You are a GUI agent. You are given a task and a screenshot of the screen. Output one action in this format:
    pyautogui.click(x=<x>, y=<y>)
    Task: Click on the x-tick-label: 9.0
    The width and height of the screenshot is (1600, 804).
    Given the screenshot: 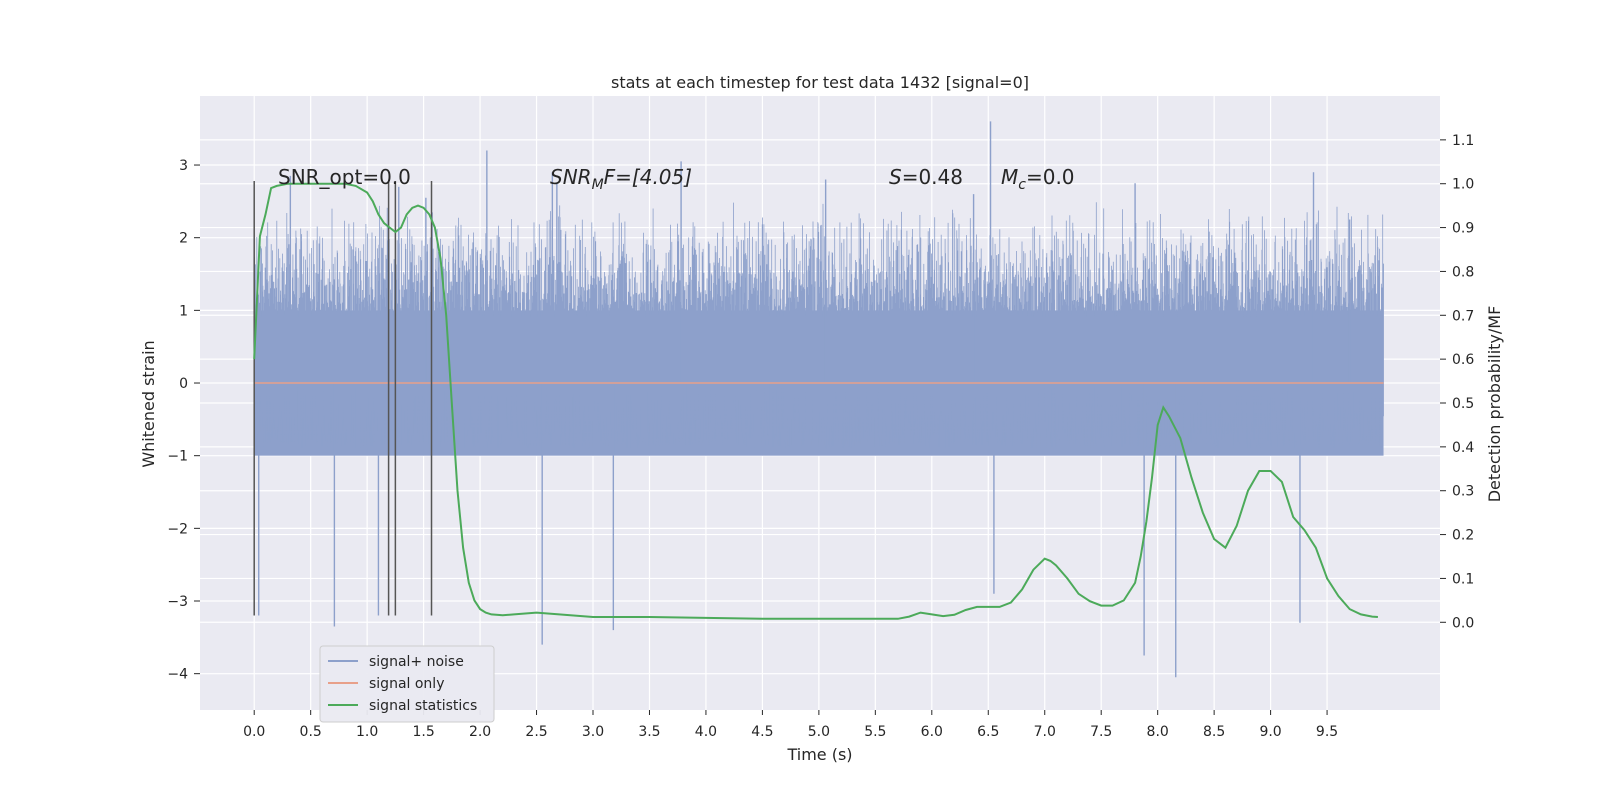 What is the action you would take?
    pyautogui.click(x=1270, y=732)
    